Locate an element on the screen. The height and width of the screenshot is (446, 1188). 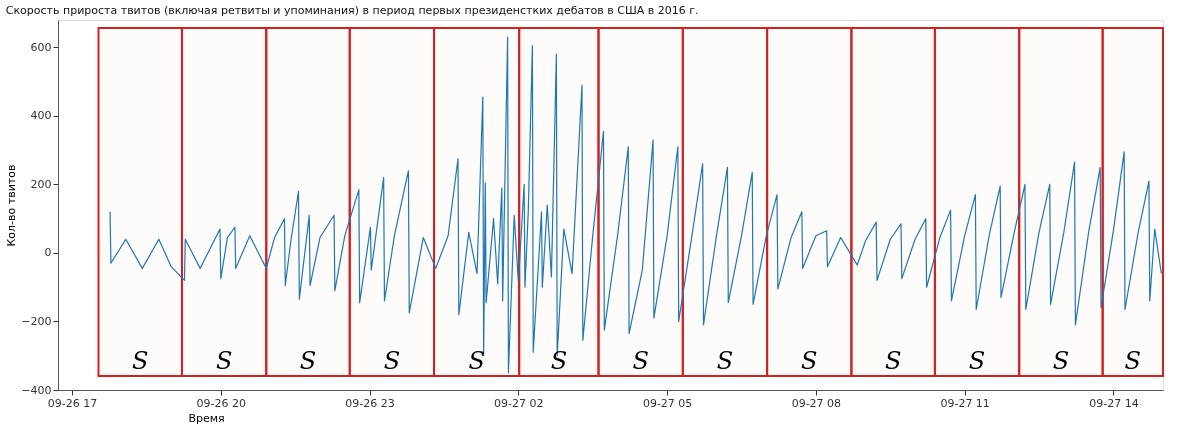
x-tick-label: 09-27 11 is located at coordinates (965, 403).